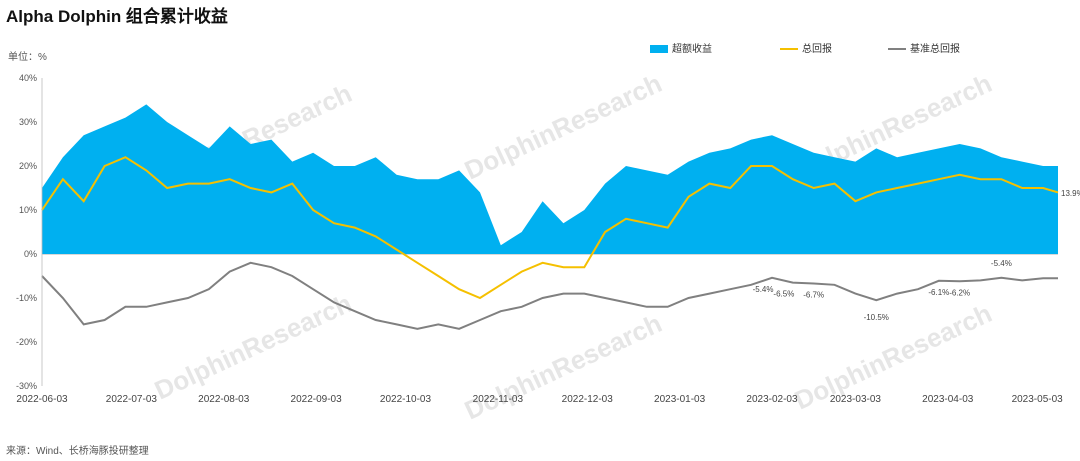 This screenshot has width=1080, height=461. I want to click on x-tick-label: 2023-02-03, so click(772, 399).